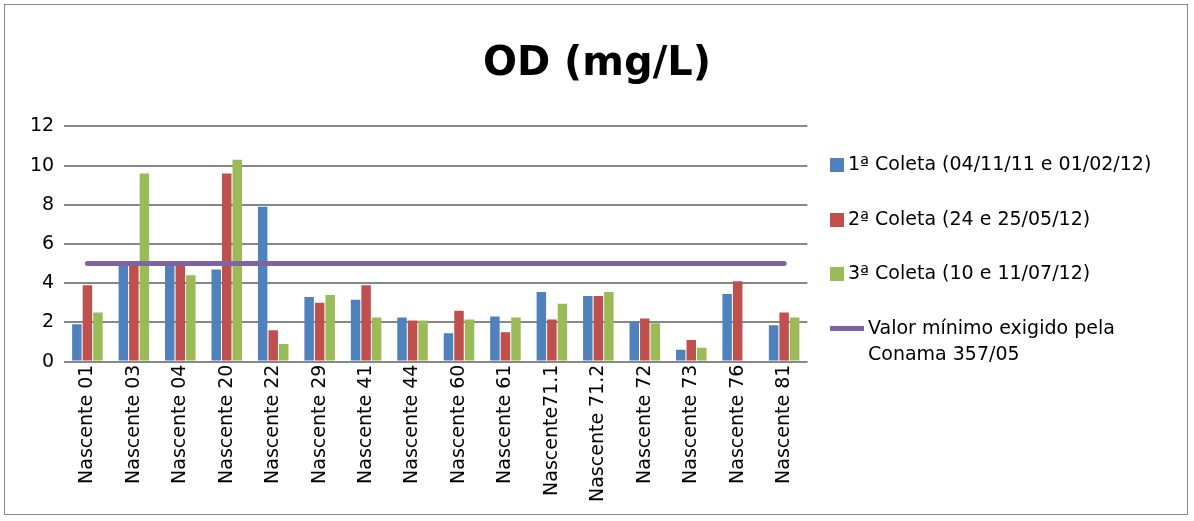 Image resolution: width=1194 pixels, height=521 pixels. Describe the element at coordinates (503, 424) in the screenshot. I see `x-tick-label: Nascente 61` at that location.